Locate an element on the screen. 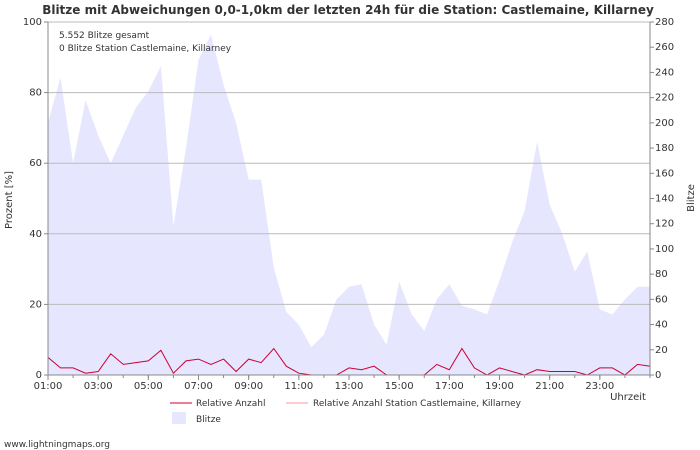 The height and width of the screenshot is (450, 700). x-tick-label: 11:00 is located at coordinates (298, 386).